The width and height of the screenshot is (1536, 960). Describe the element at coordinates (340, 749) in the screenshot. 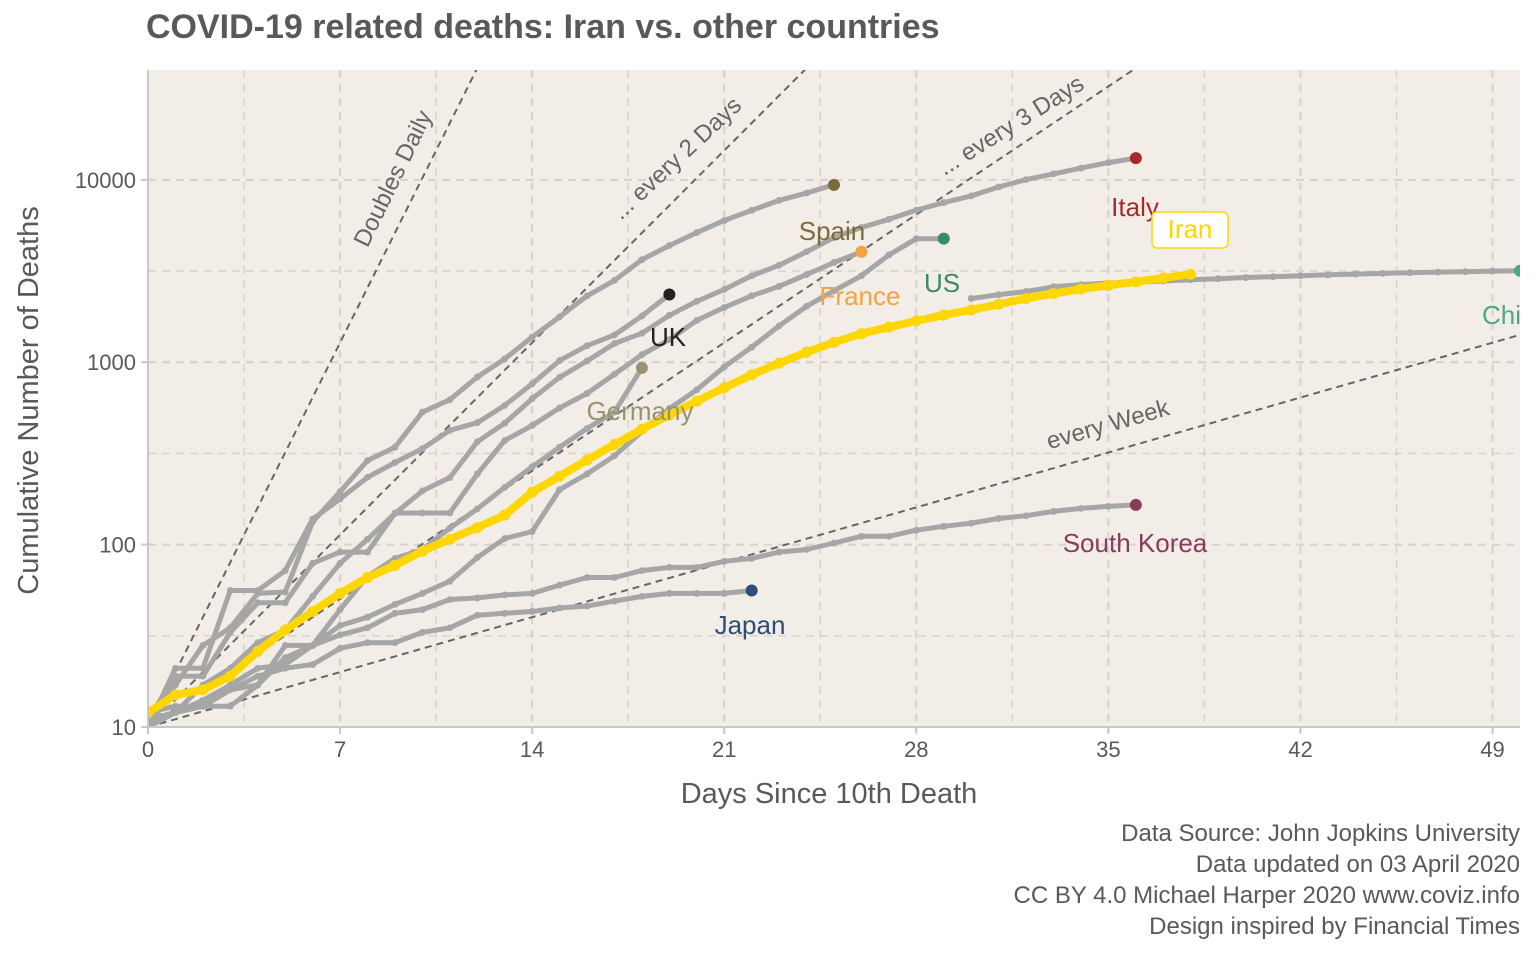

I see `x-tick-label: 7` at that location.